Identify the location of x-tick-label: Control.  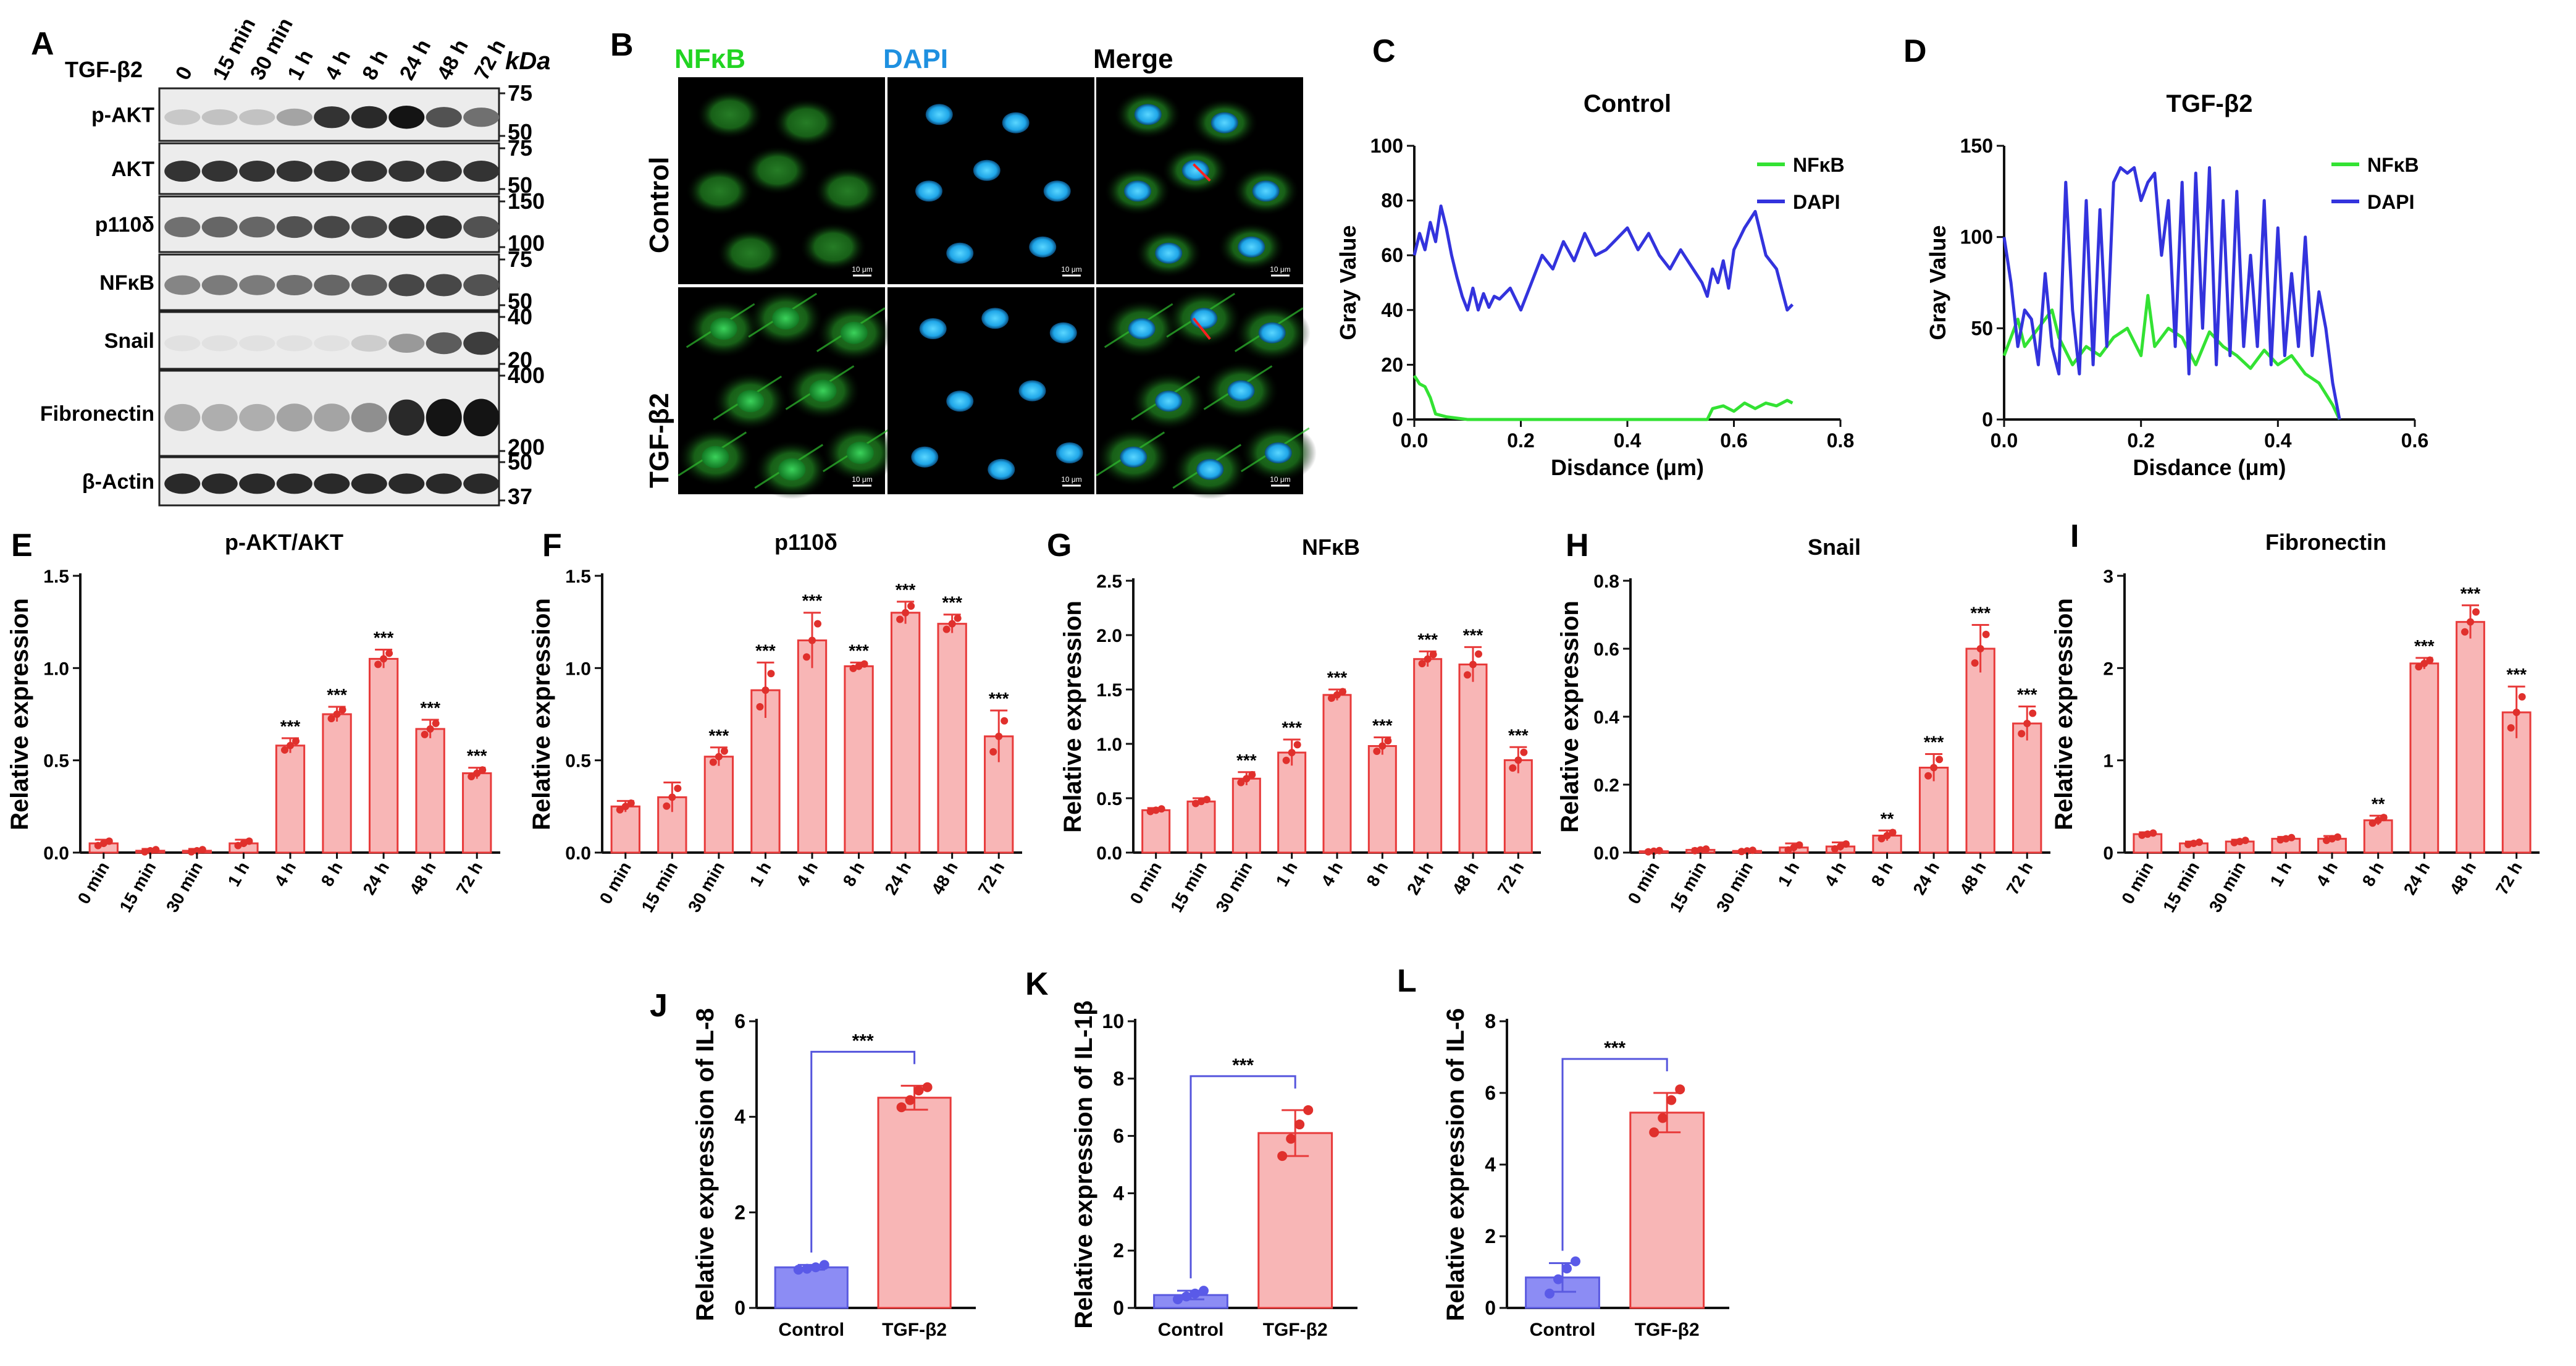
(811, 1330).